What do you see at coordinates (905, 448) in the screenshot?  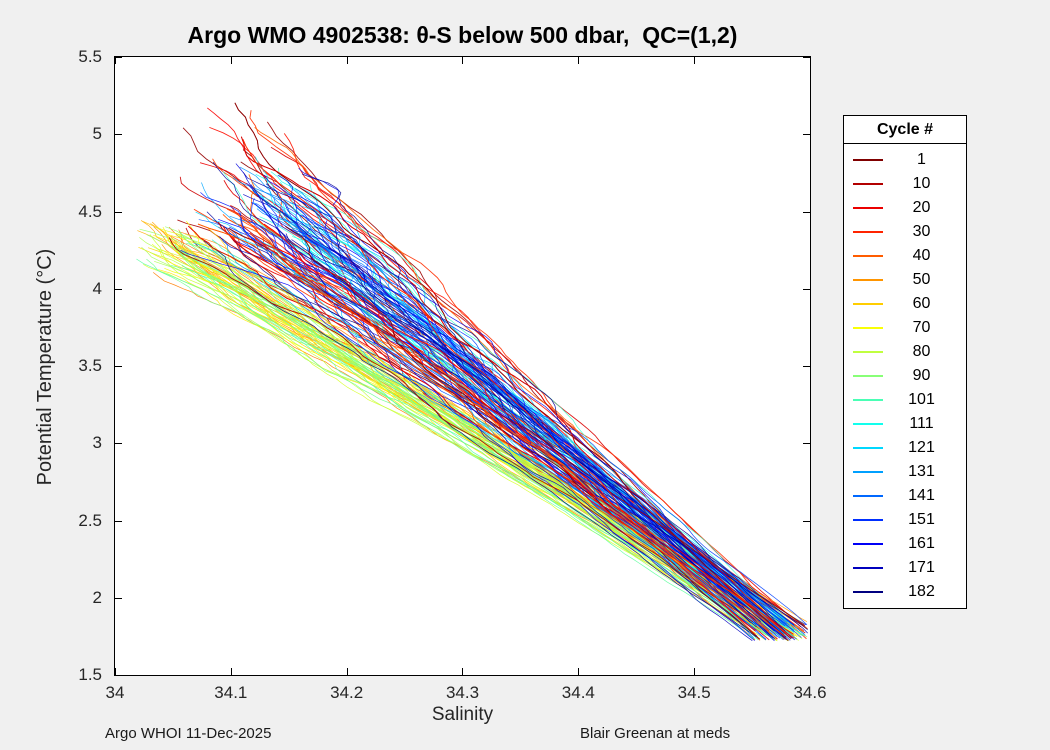 I see `legend-entry: 121` at bounding box center [905, 448].